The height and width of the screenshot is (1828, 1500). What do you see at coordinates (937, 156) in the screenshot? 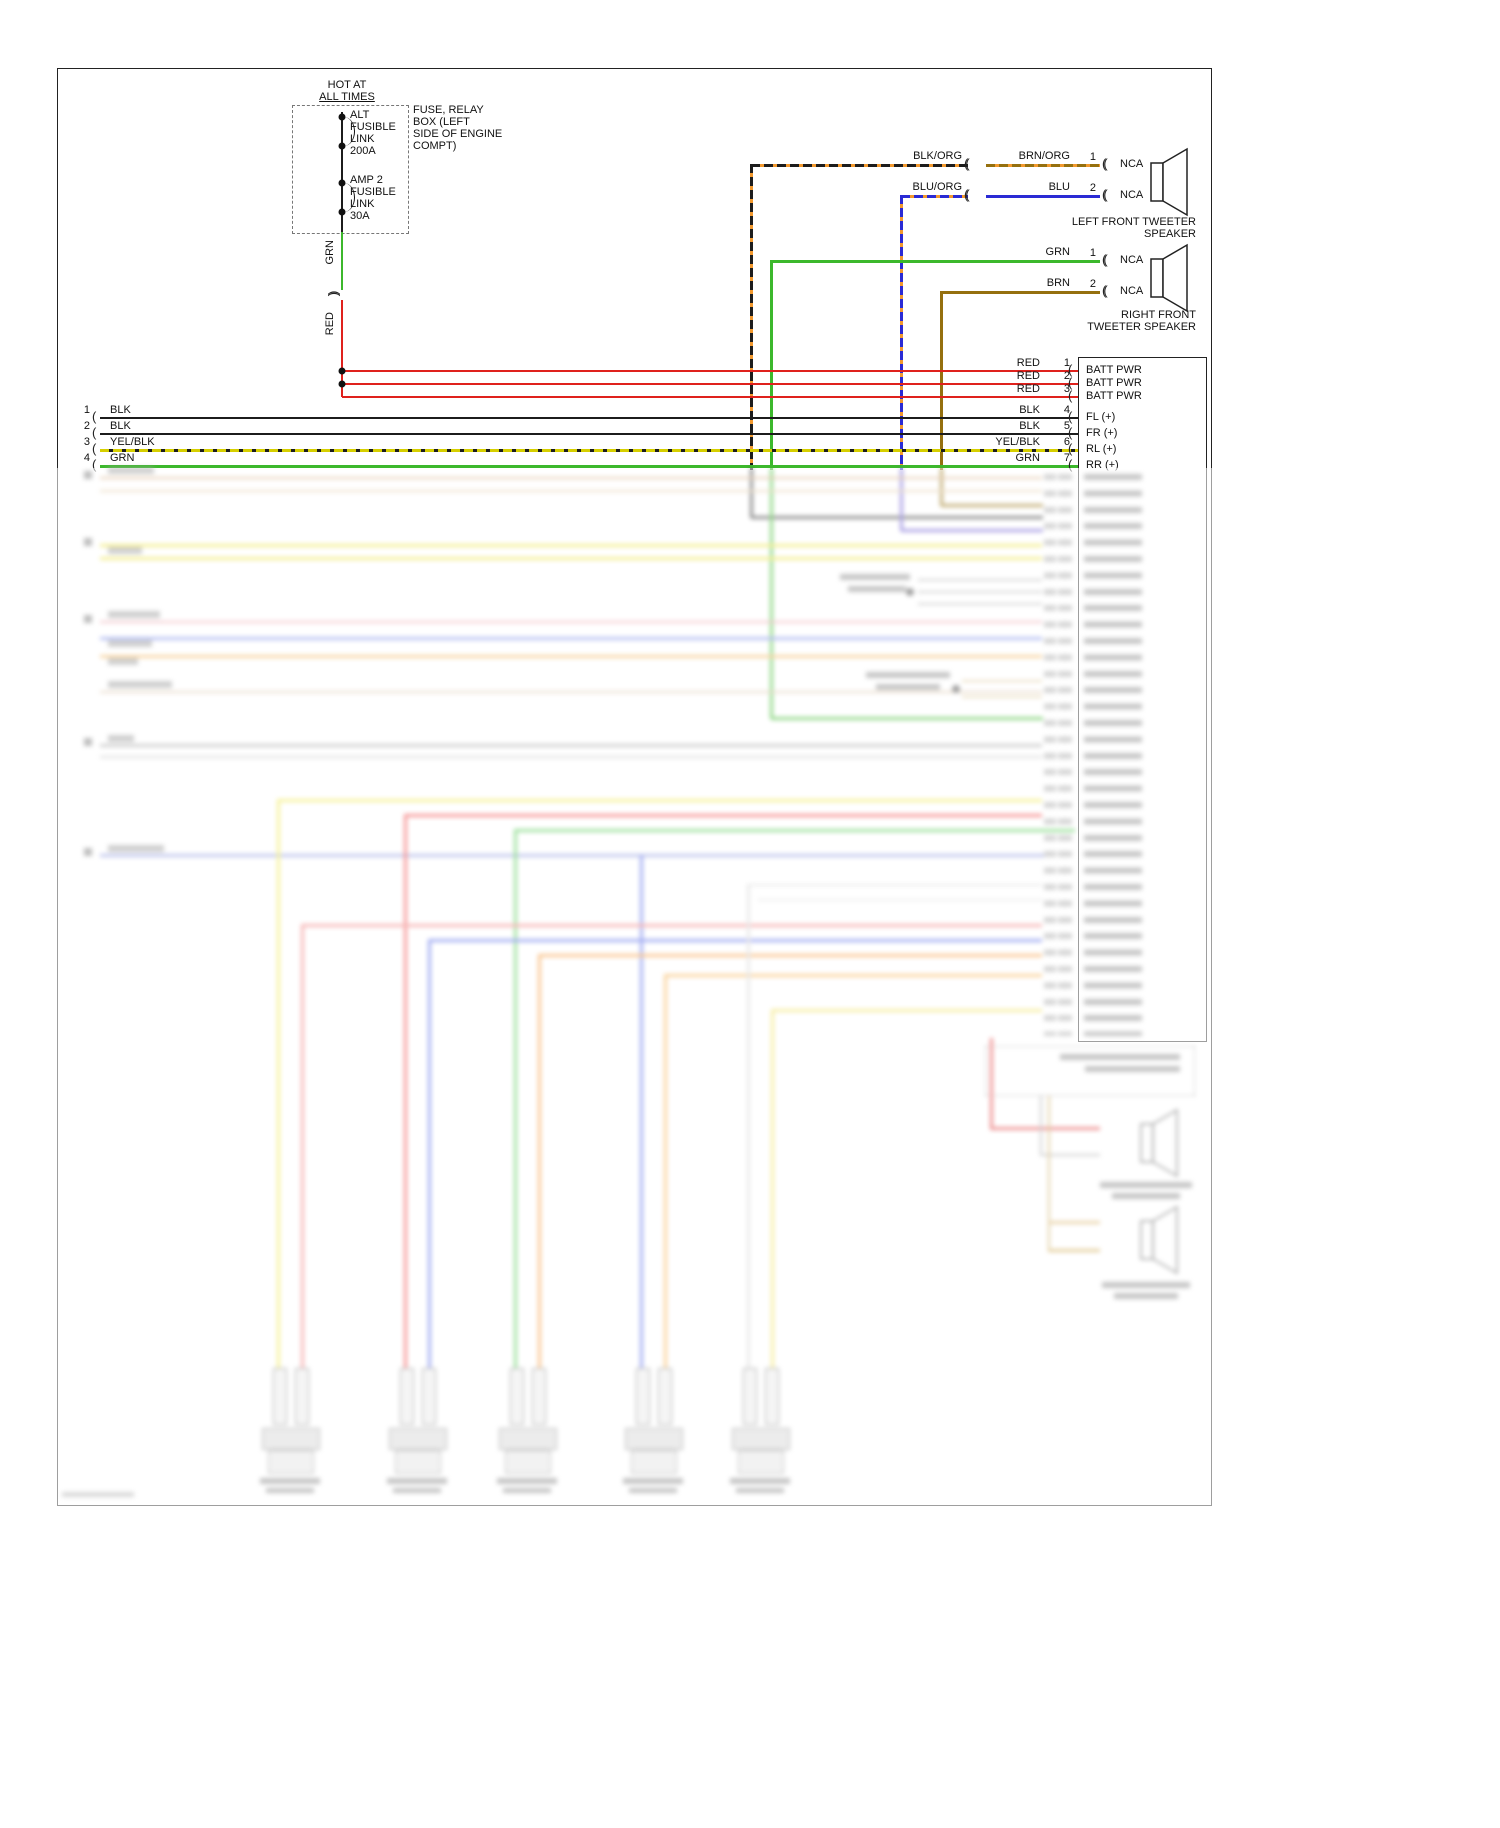
I see `wire-label: BLK/ORG` at bounding box center [937, 156].